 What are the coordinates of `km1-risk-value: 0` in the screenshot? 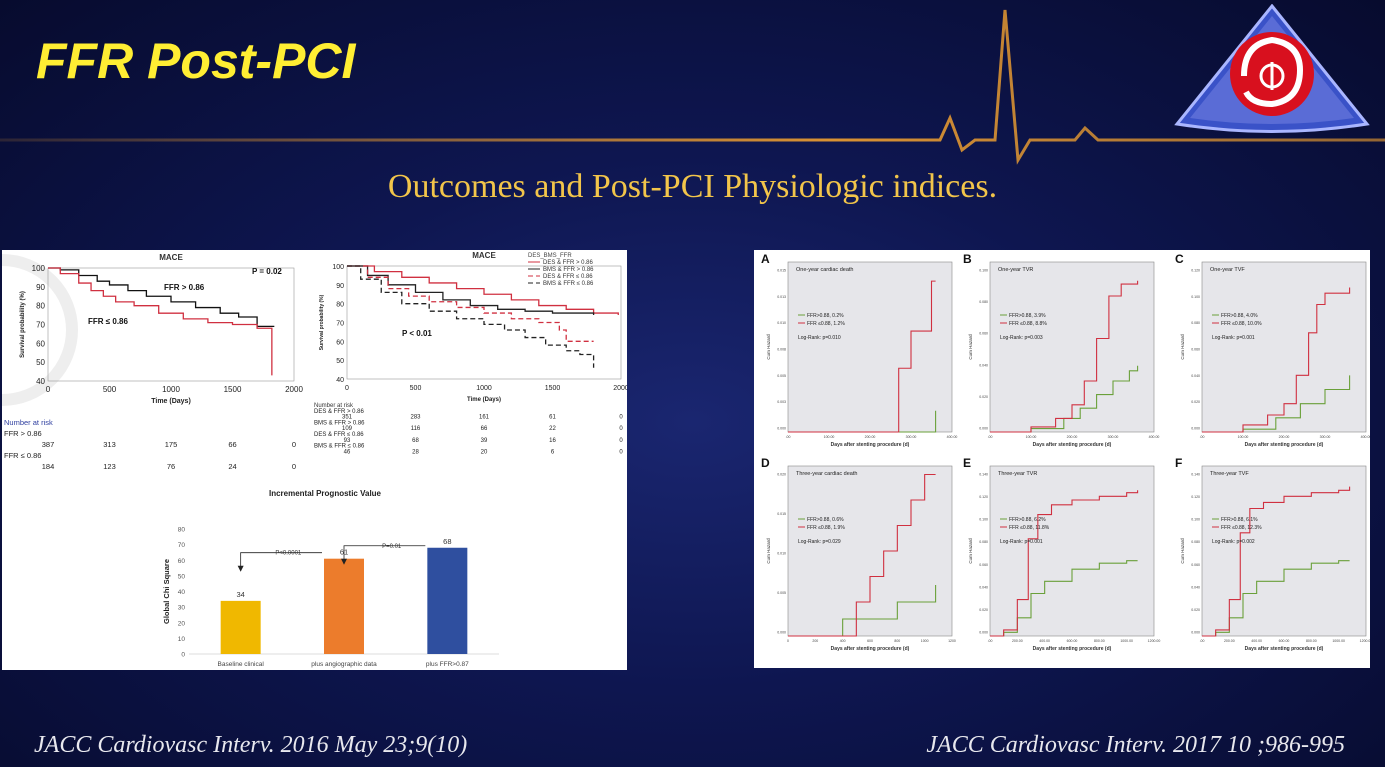 It's located at (294, 444).